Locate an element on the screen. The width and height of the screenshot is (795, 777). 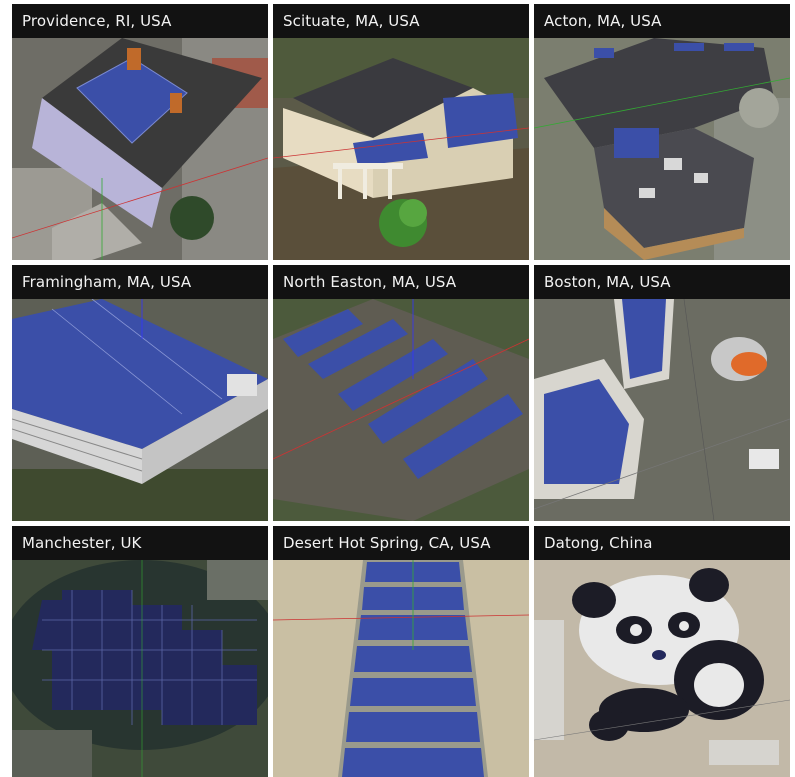
site-tile-scituate: Scituate, MA, USA is located at coordinates (401, 132).